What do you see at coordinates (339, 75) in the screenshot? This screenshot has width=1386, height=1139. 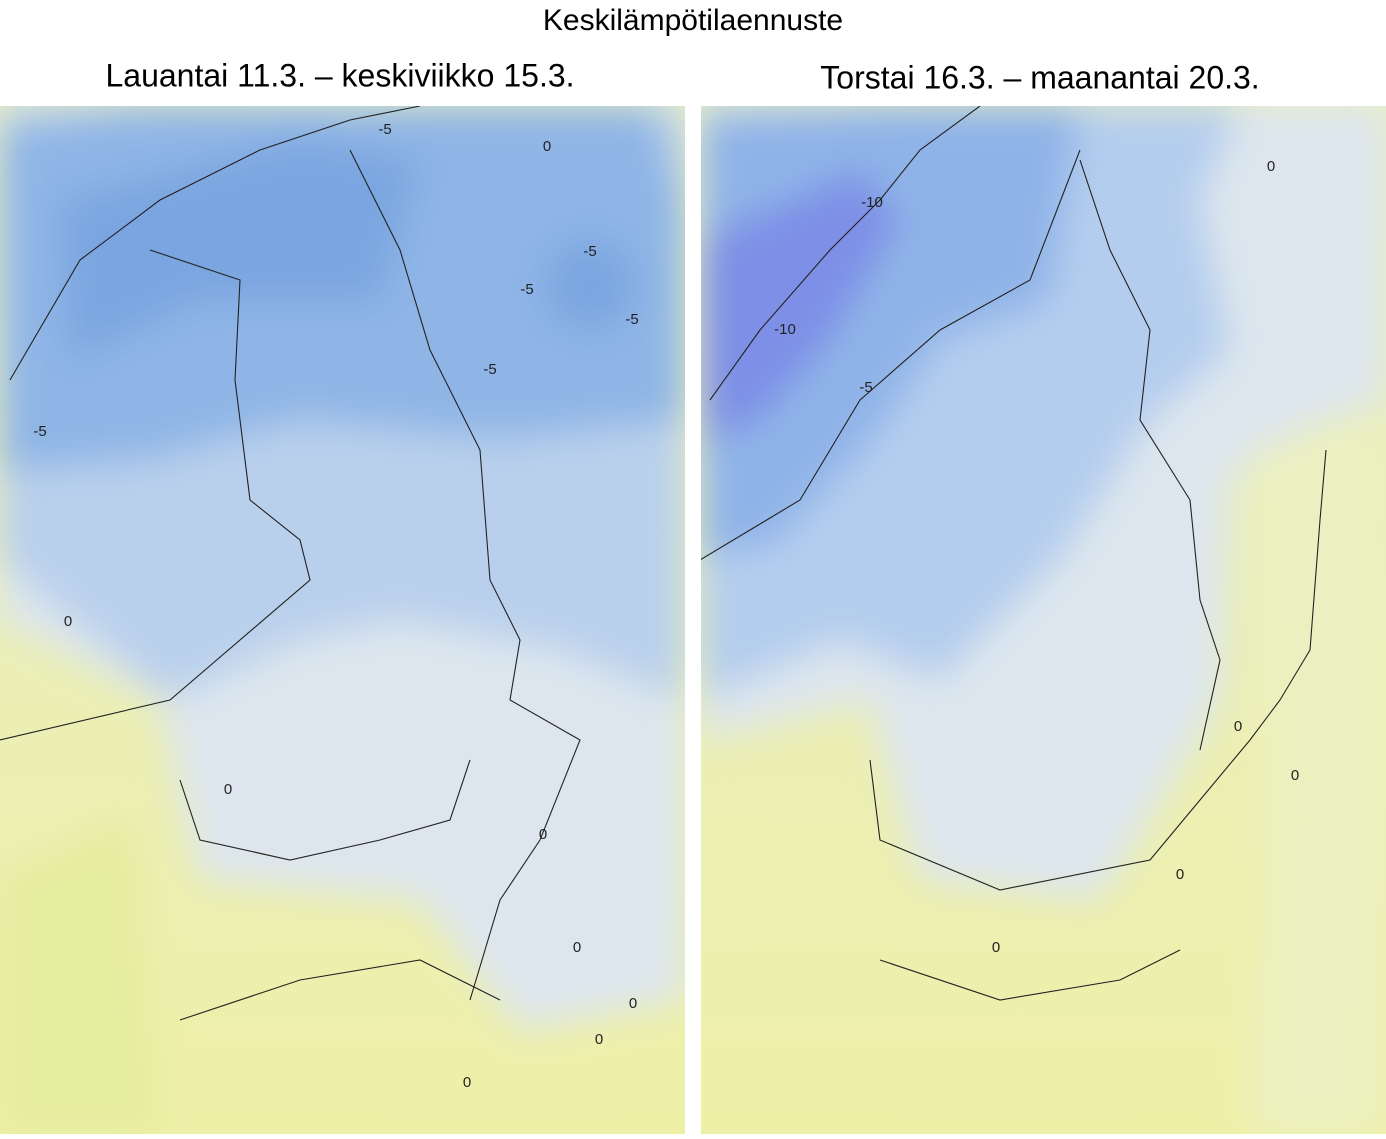 I see `panel-title: Lauantai 11.3. – keskiviikko 15.3.` at bounding box center [339, 75].